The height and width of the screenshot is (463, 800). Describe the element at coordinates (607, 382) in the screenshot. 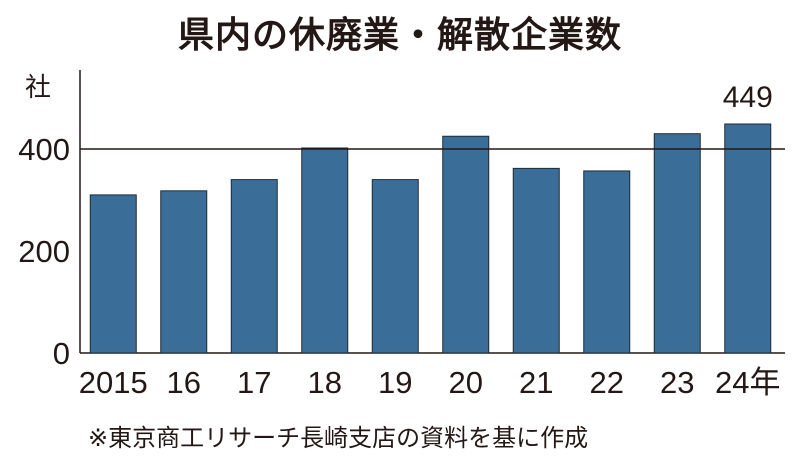

I see `x-tick-label: 22` at that location.